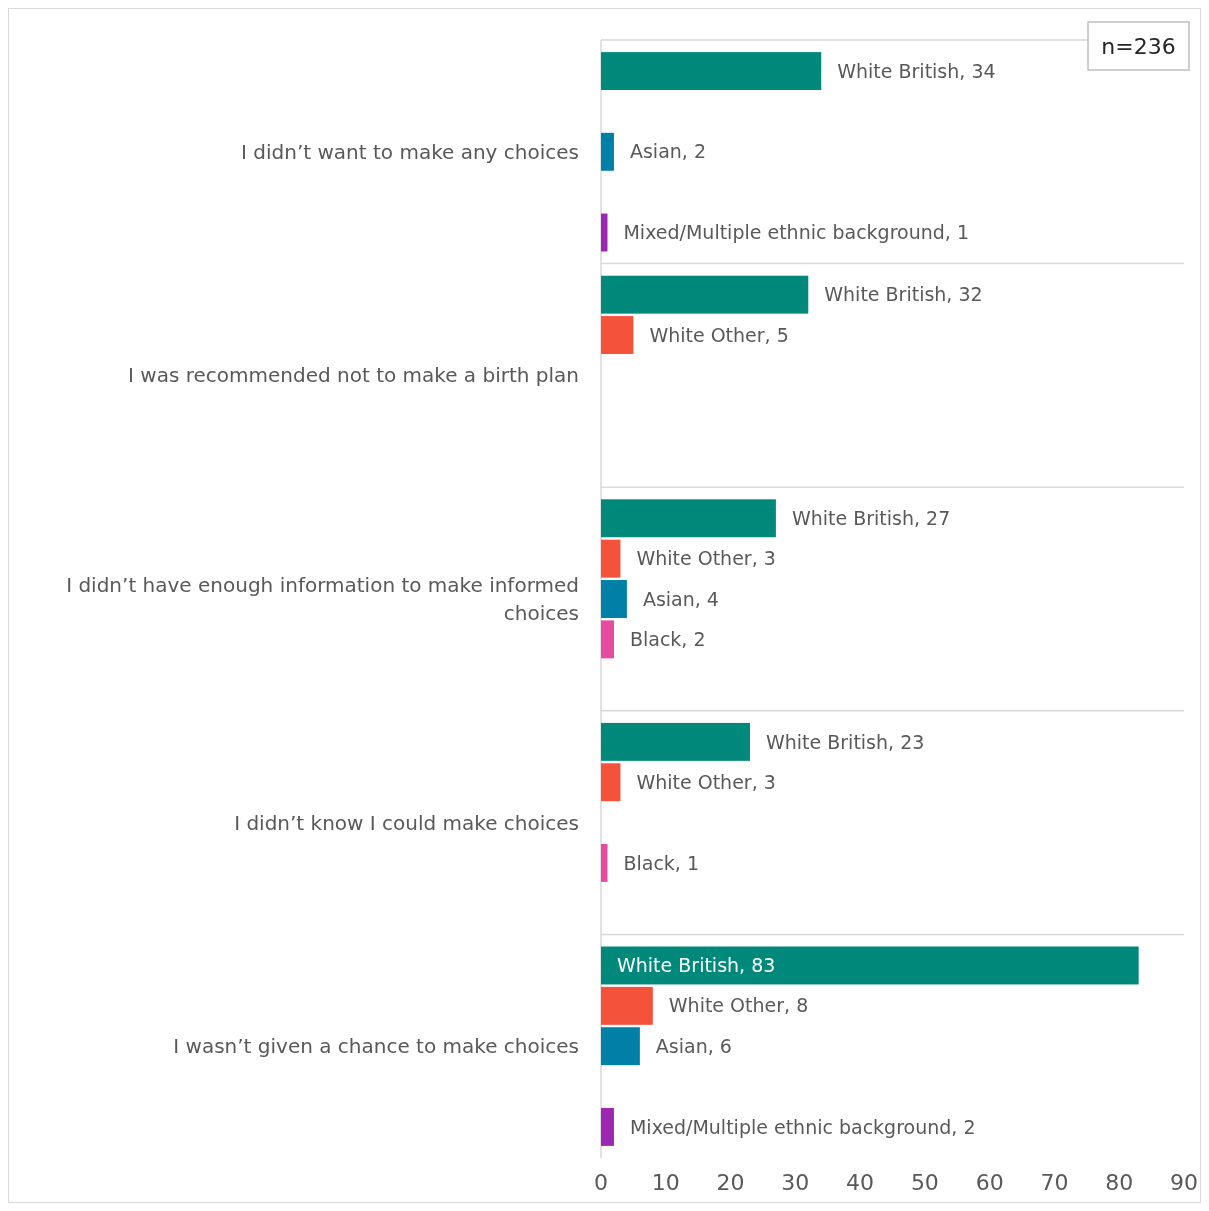 The width and height of the screenshot is (1209, 1211). Describe the element at coordinates (1119, 1182) in the screenshot. I see `x-tick-label: 80` at that location.